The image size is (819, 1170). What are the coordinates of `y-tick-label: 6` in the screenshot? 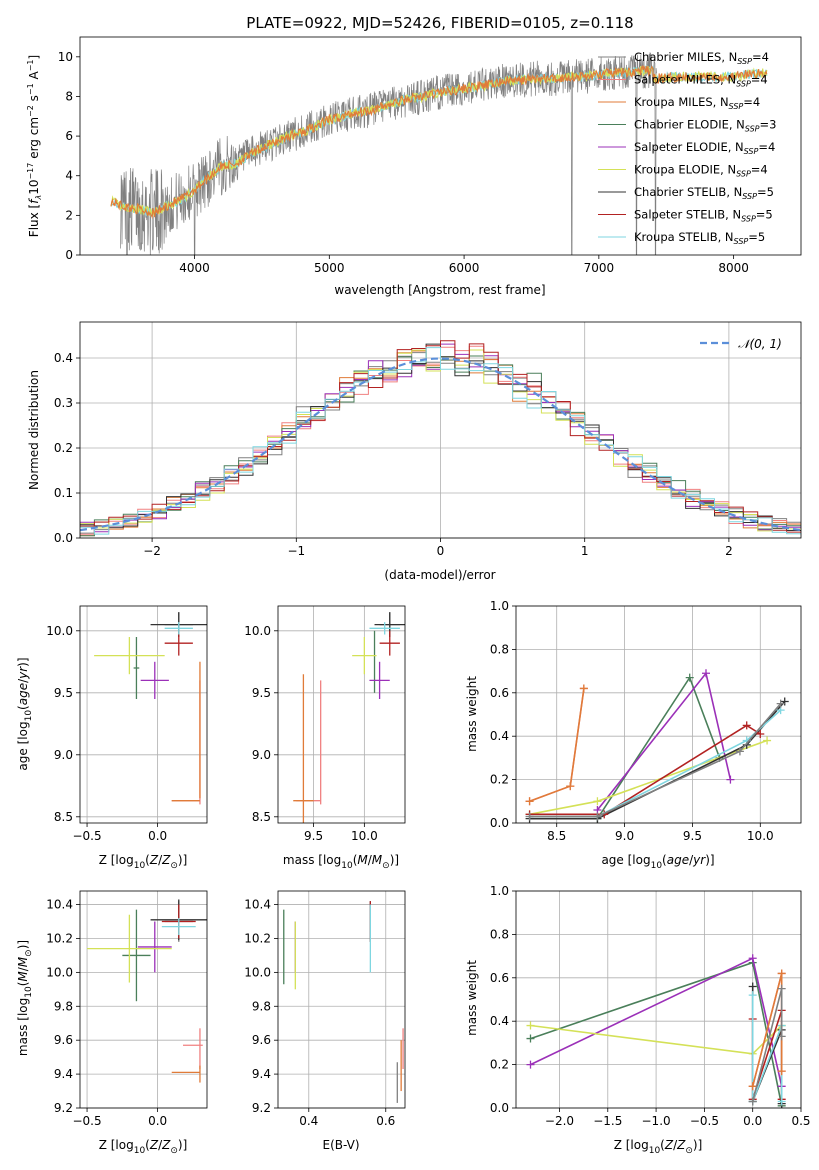 It's located at (69, 136).